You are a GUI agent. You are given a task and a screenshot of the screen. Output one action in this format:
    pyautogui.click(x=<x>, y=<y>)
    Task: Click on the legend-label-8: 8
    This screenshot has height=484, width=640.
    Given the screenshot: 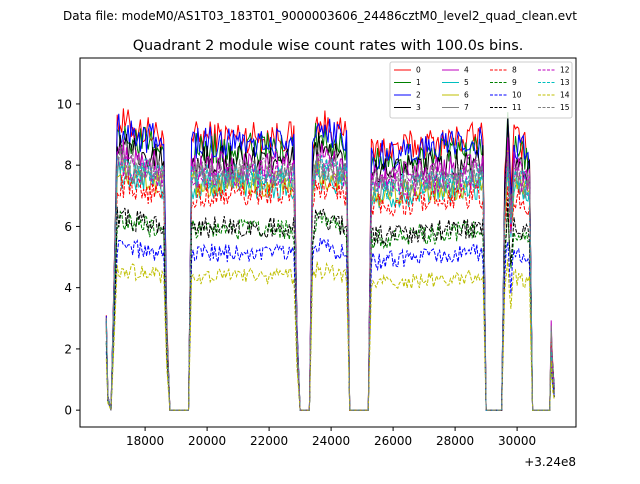 What is the action you would take?
    pyautogui.click(x=514, y=70)
    